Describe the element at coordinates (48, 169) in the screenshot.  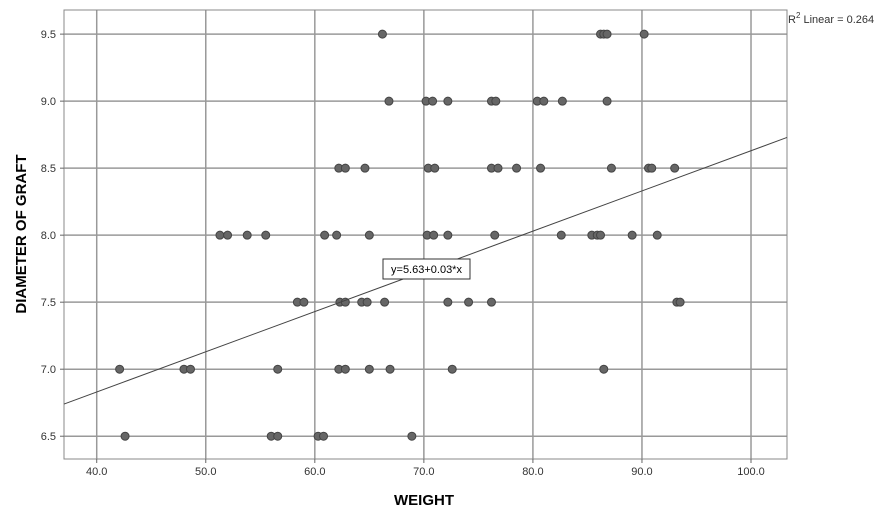
I see `y-tick-label: 8.5` at that location.